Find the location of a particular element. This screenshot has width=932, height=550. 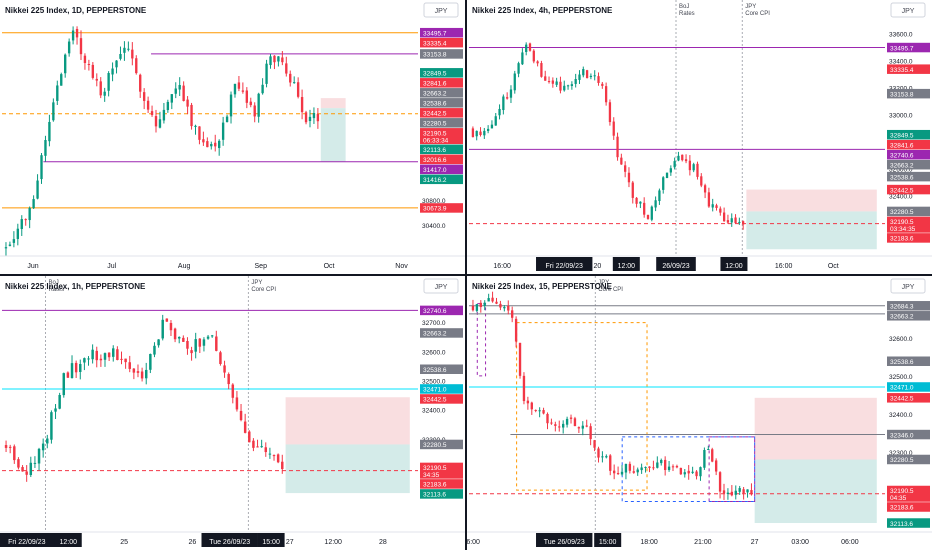

price-label-text: 32442.5 is located at coordinates (435, 400).